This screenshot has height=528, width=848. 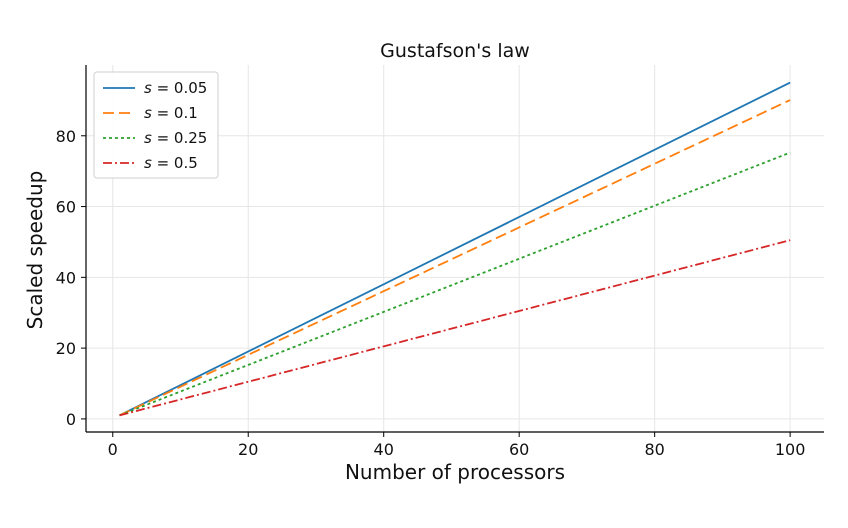 What do you see at coordinates (175, 163) in the screenshot?
I see `legend-value: = 0.5` at bounding box center [175, 163].